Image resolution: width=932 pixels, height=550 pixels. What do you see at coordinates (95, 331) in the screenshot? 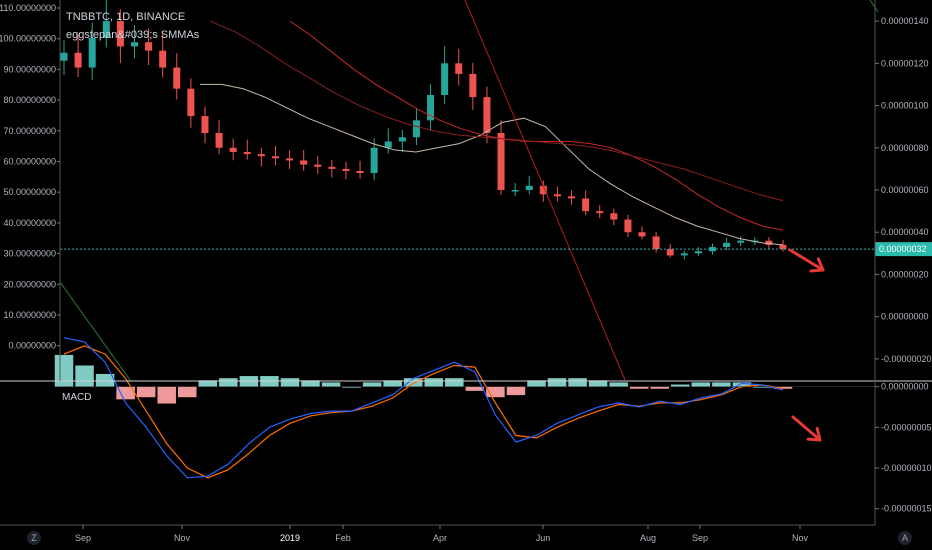
I see `green-line` at bounding box center [95, 331].